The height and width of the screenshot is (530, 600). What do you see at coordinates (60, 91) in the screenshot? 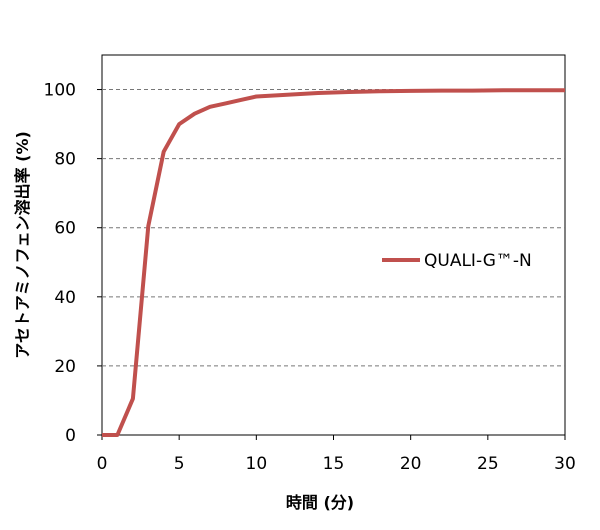
I see `y-tick-label: 100` at bounding box center [60, 91].